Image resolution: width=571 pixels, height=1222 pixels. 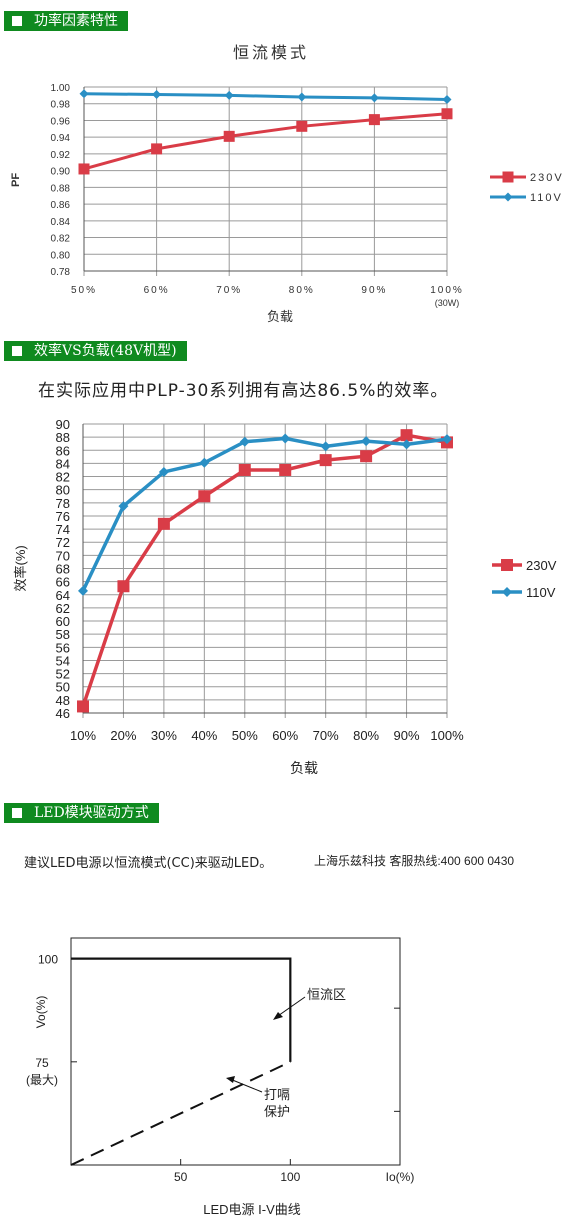 I want to click on legend-label: 230V, so click(x=541, y=565).